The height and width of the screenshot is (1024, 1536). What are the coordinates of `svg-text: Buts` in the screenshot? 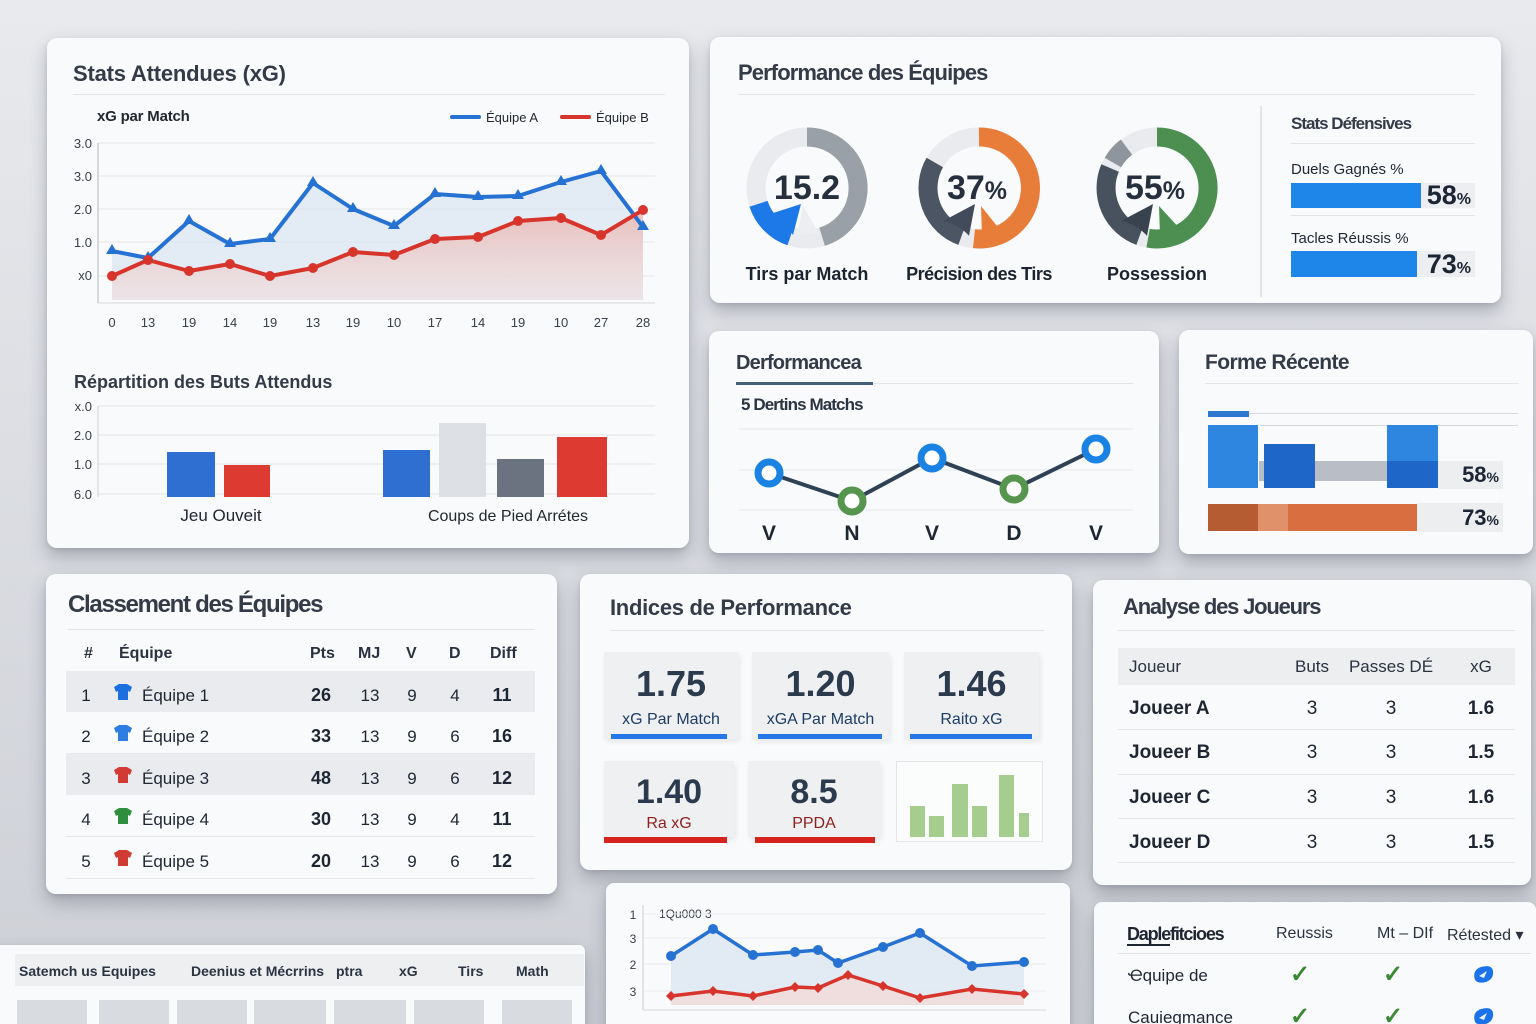 It's located at (1312, 666).